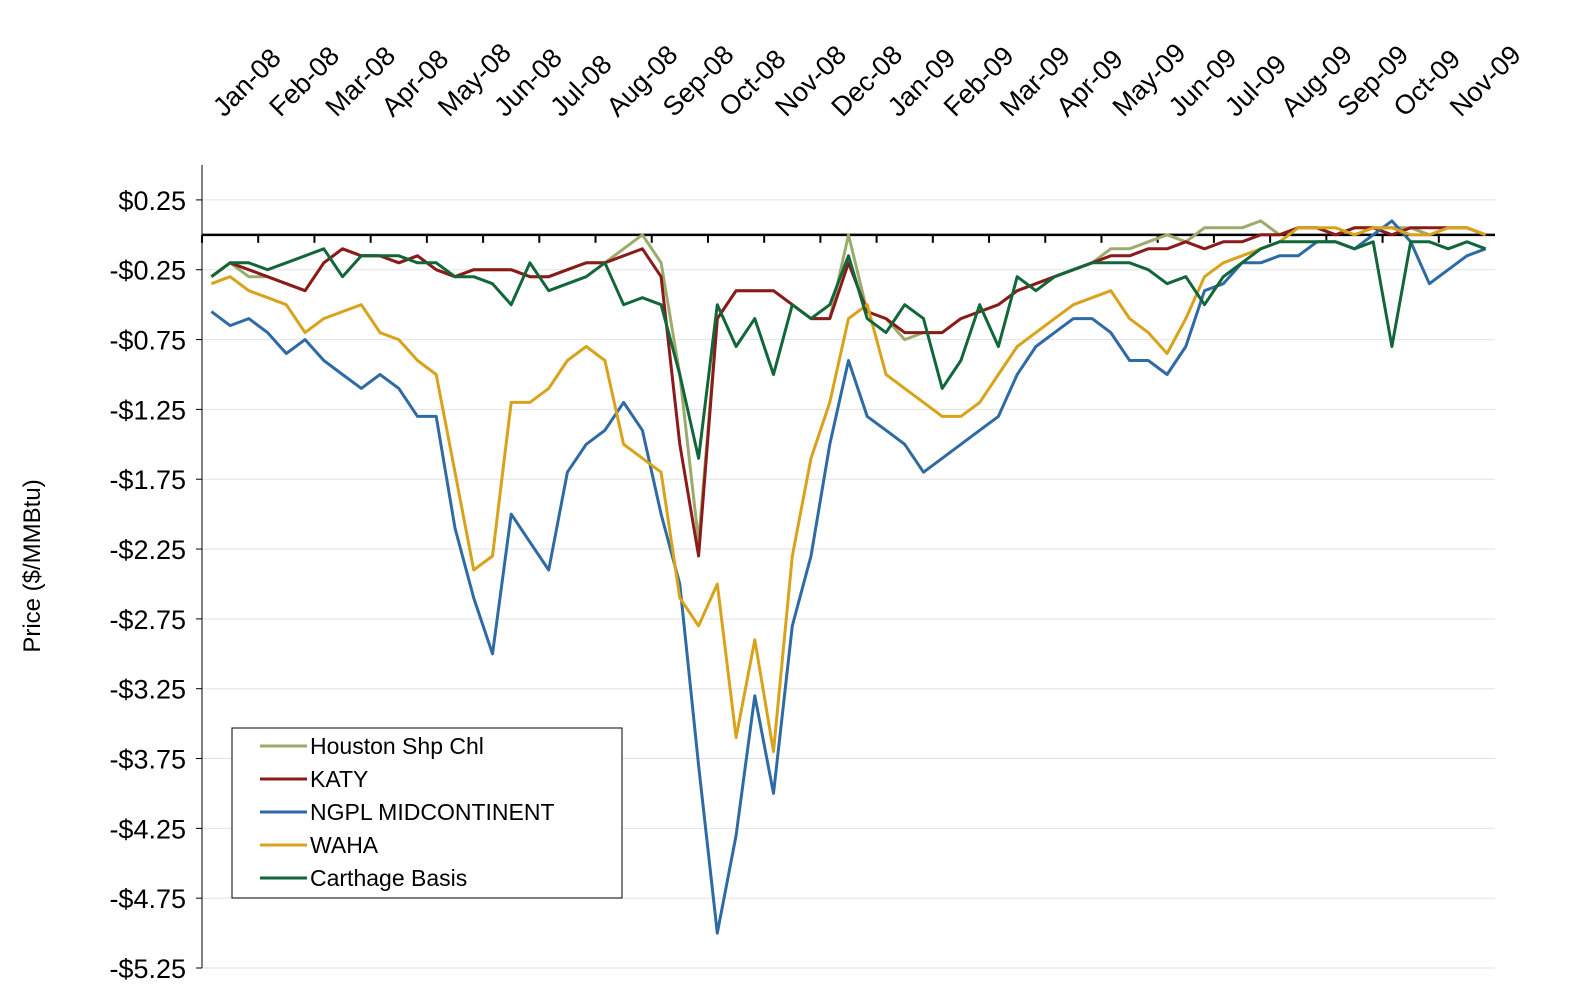 The height and width of the screenshot is (1004, 1583). What do you see at coordinates (388, 878) in the screenshot?
I see `legend-label: Carthage Basis` at bounding box center [388, 878].